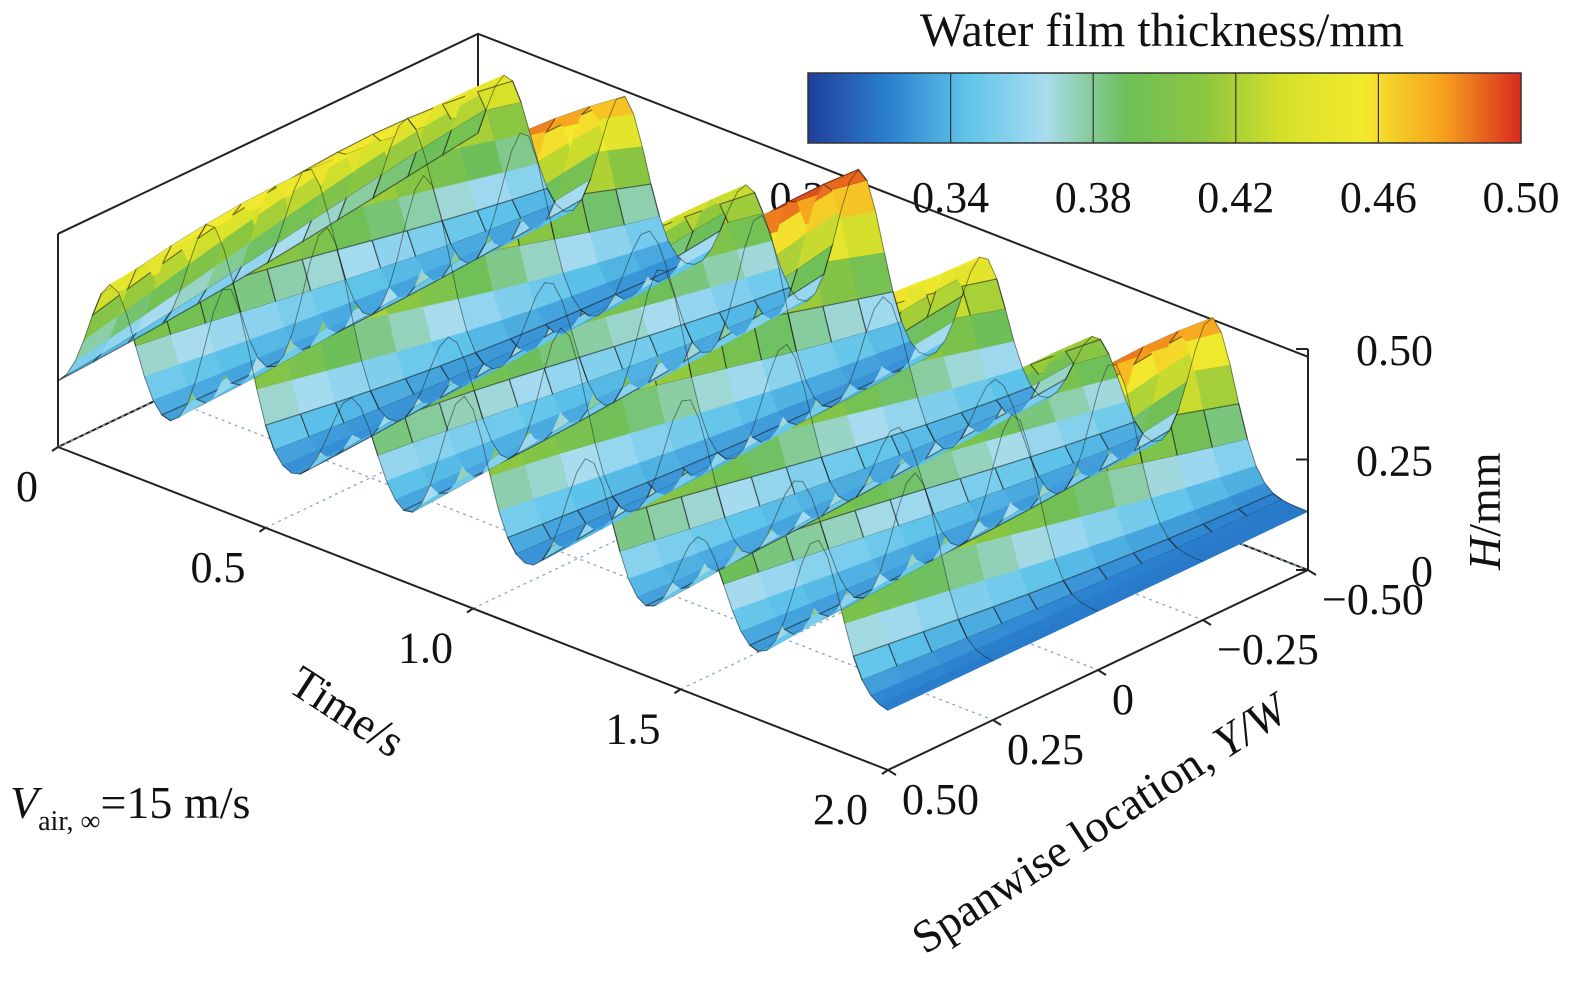  What do you see at coordinates (1268, 649) in the screenshot?
I see `spanwise-tick-label: −0.25` at bounding box center [1268, 649].